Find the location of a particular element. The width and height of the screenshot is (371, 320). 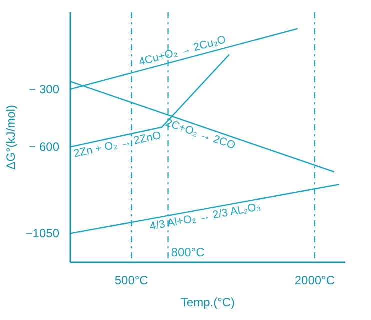

text: 4/3 Al+O₂ → 2/3 AL₂O₃ is located at coordinates (205, 217).